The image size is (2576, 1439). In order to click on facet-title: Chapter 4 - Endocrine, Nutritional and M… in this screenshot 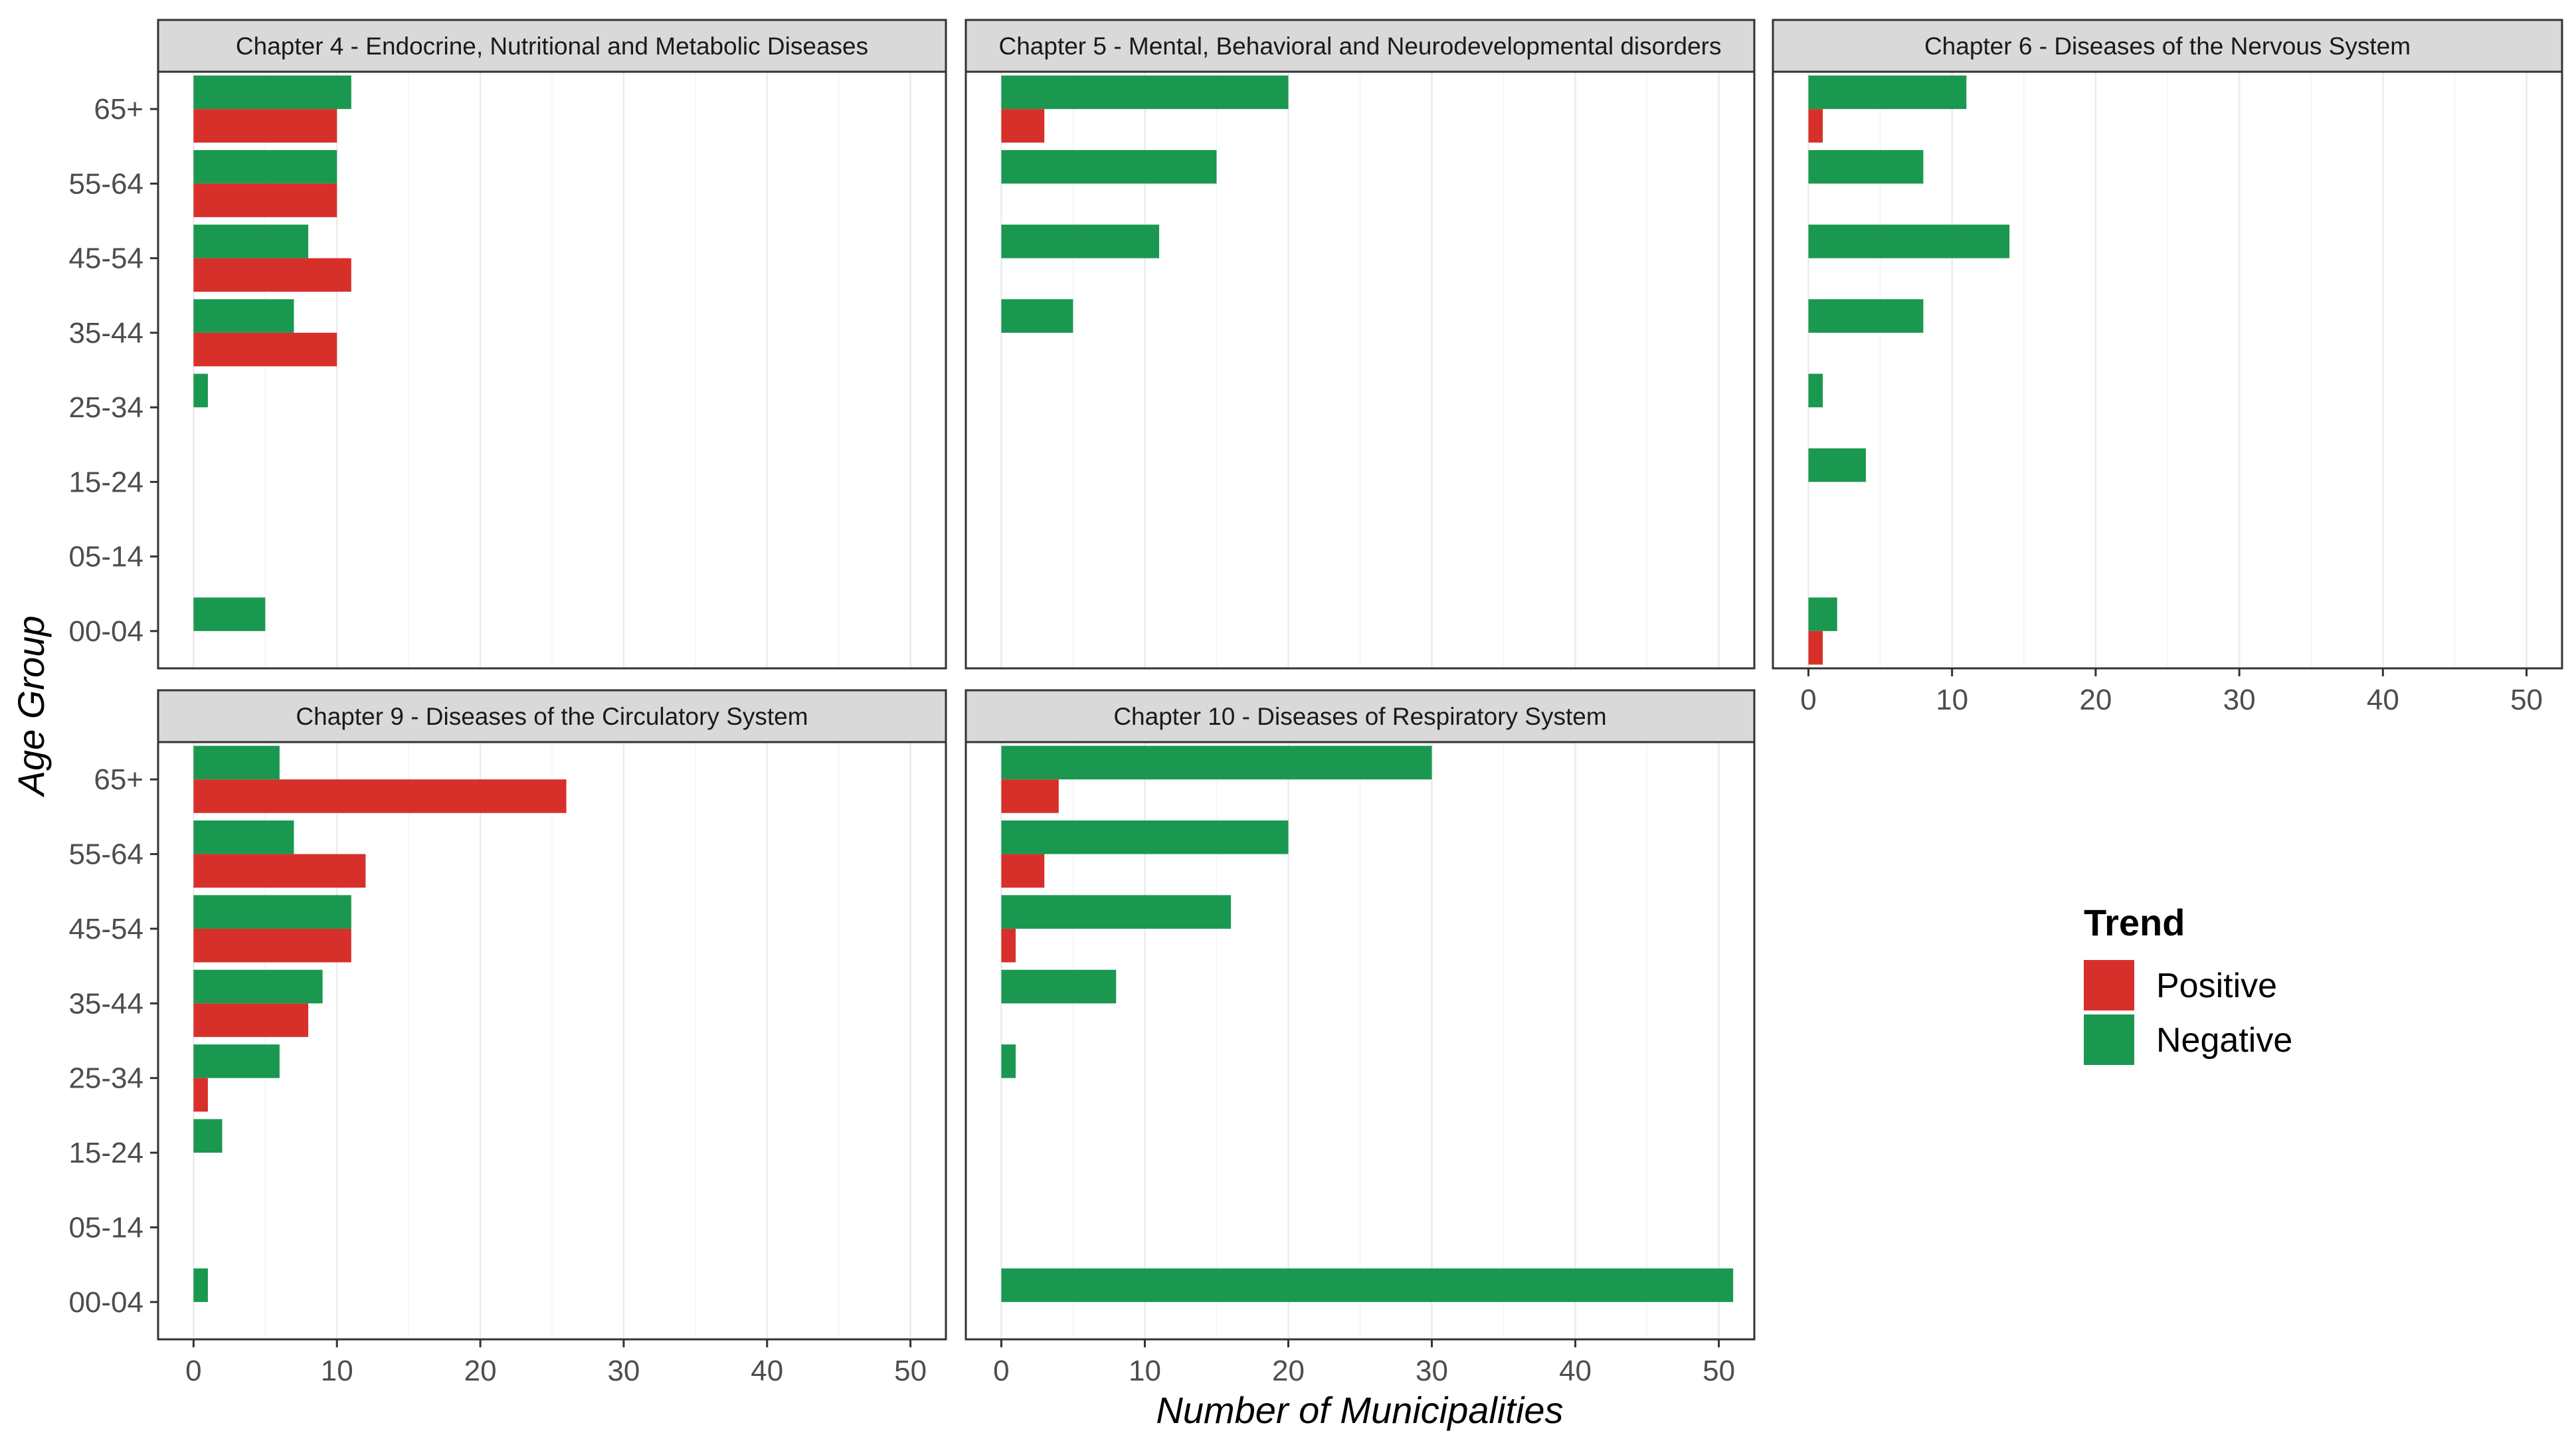, I will do `click(552, 47)`.